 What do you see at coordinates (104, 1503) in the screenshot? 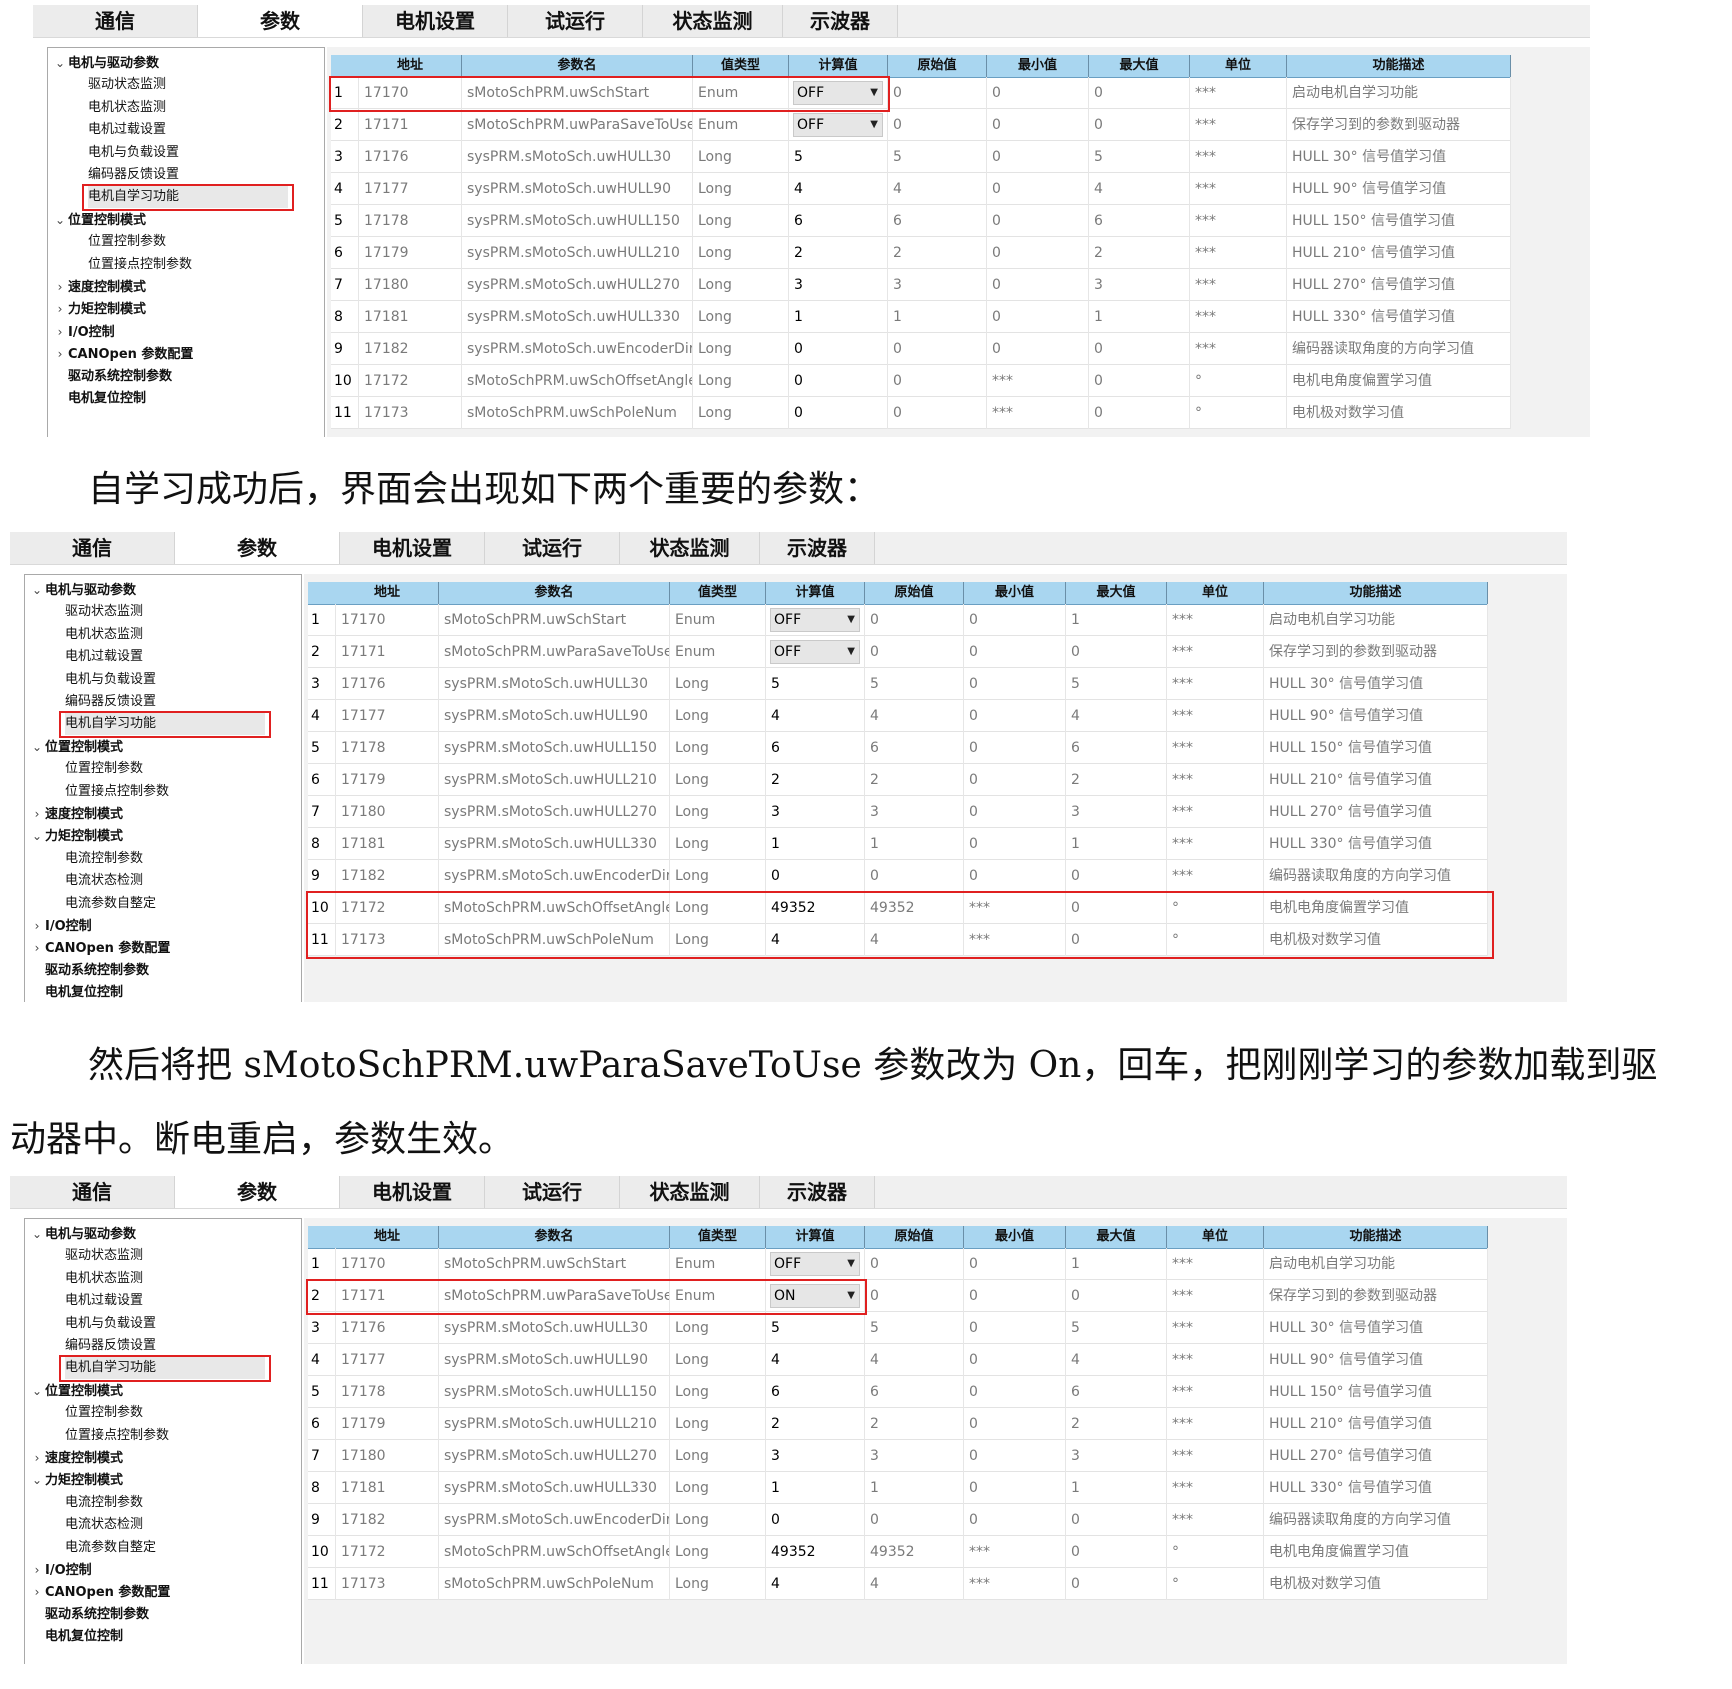
I see `tree-item: 电流控制参数` at bounding box center [104, 1503].